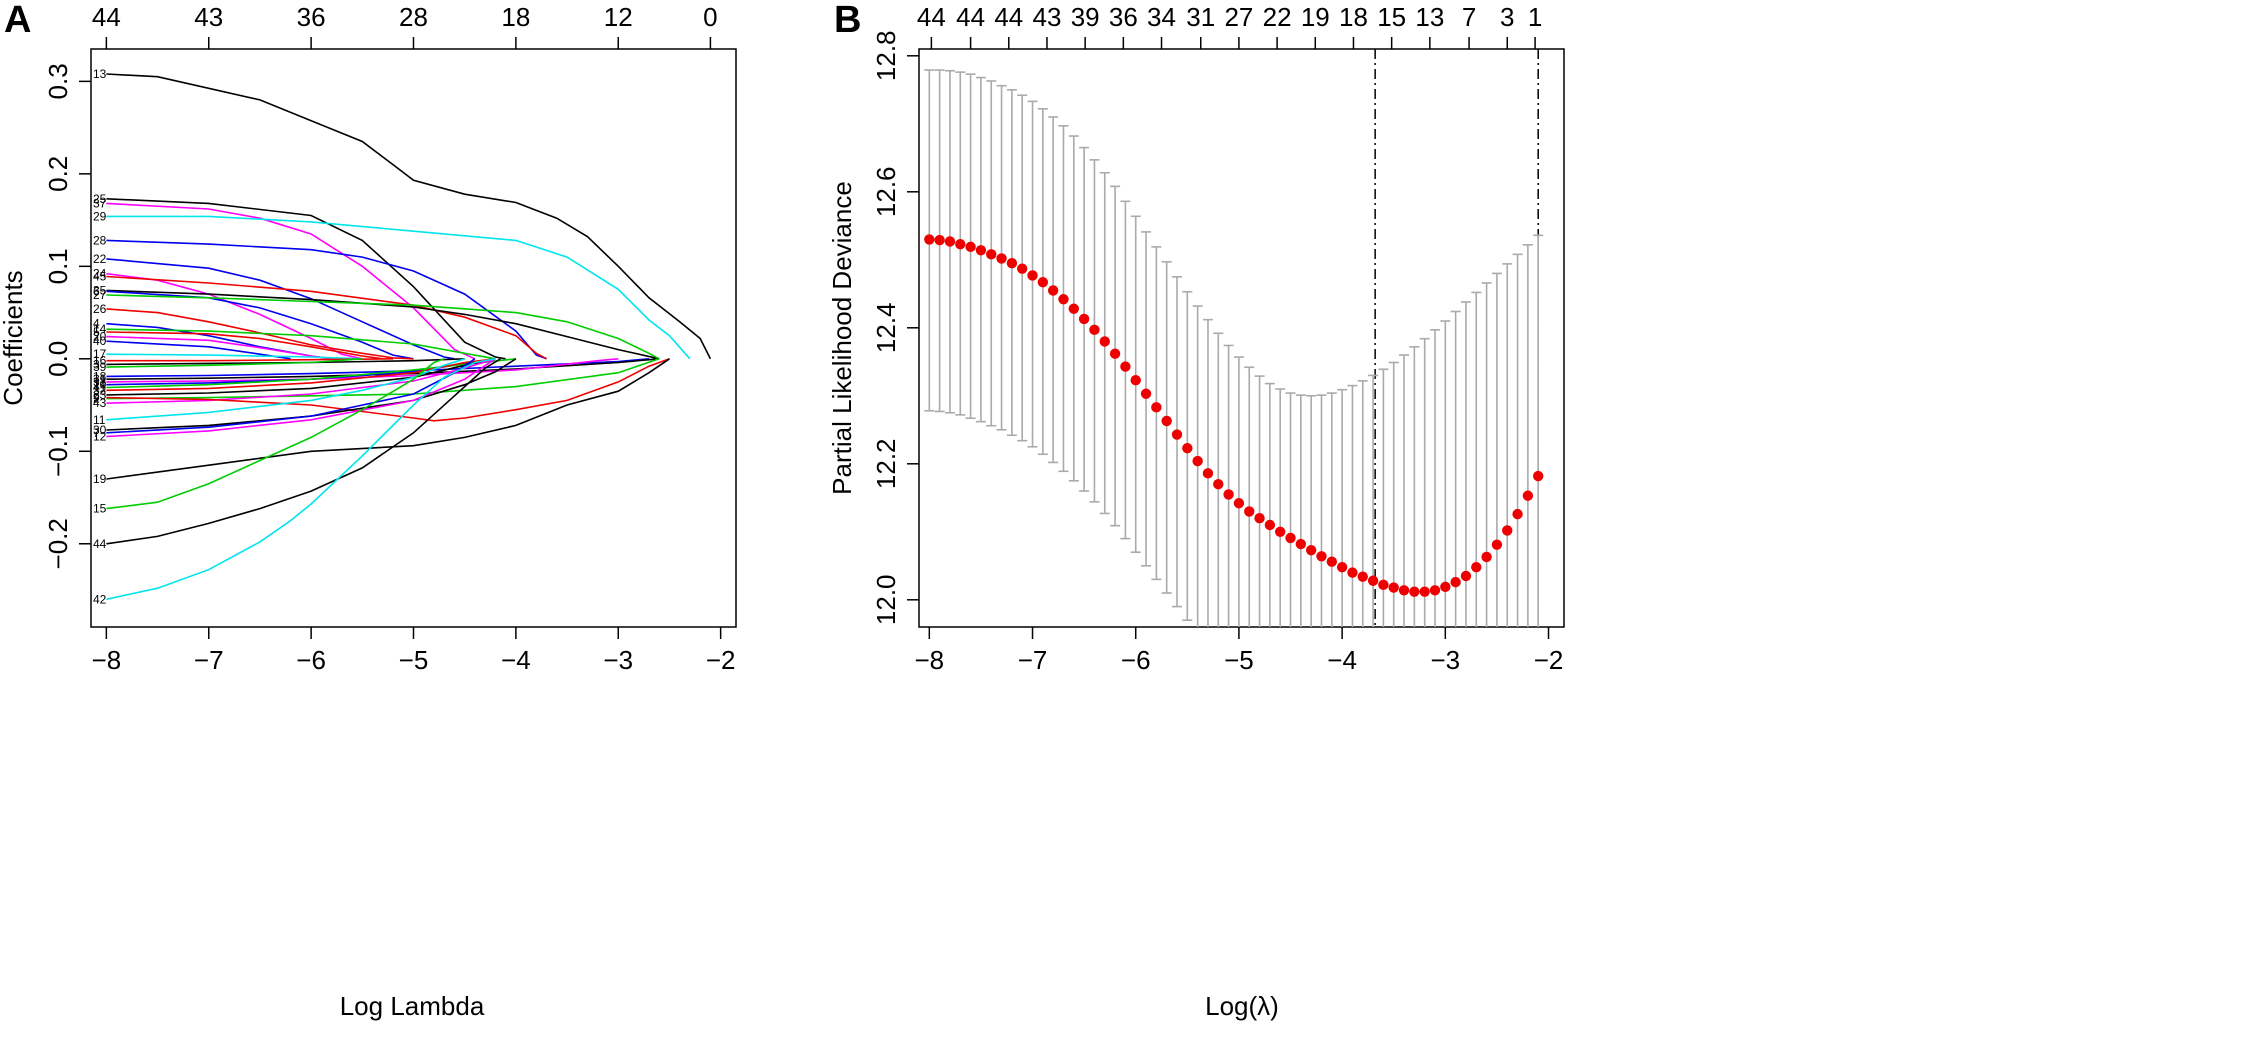 This screenshot has width=2268, height=1041. Describe the element at coordinates (1277, 17) in the screenshot. I see `b-top-tick-label: 22` at that location.